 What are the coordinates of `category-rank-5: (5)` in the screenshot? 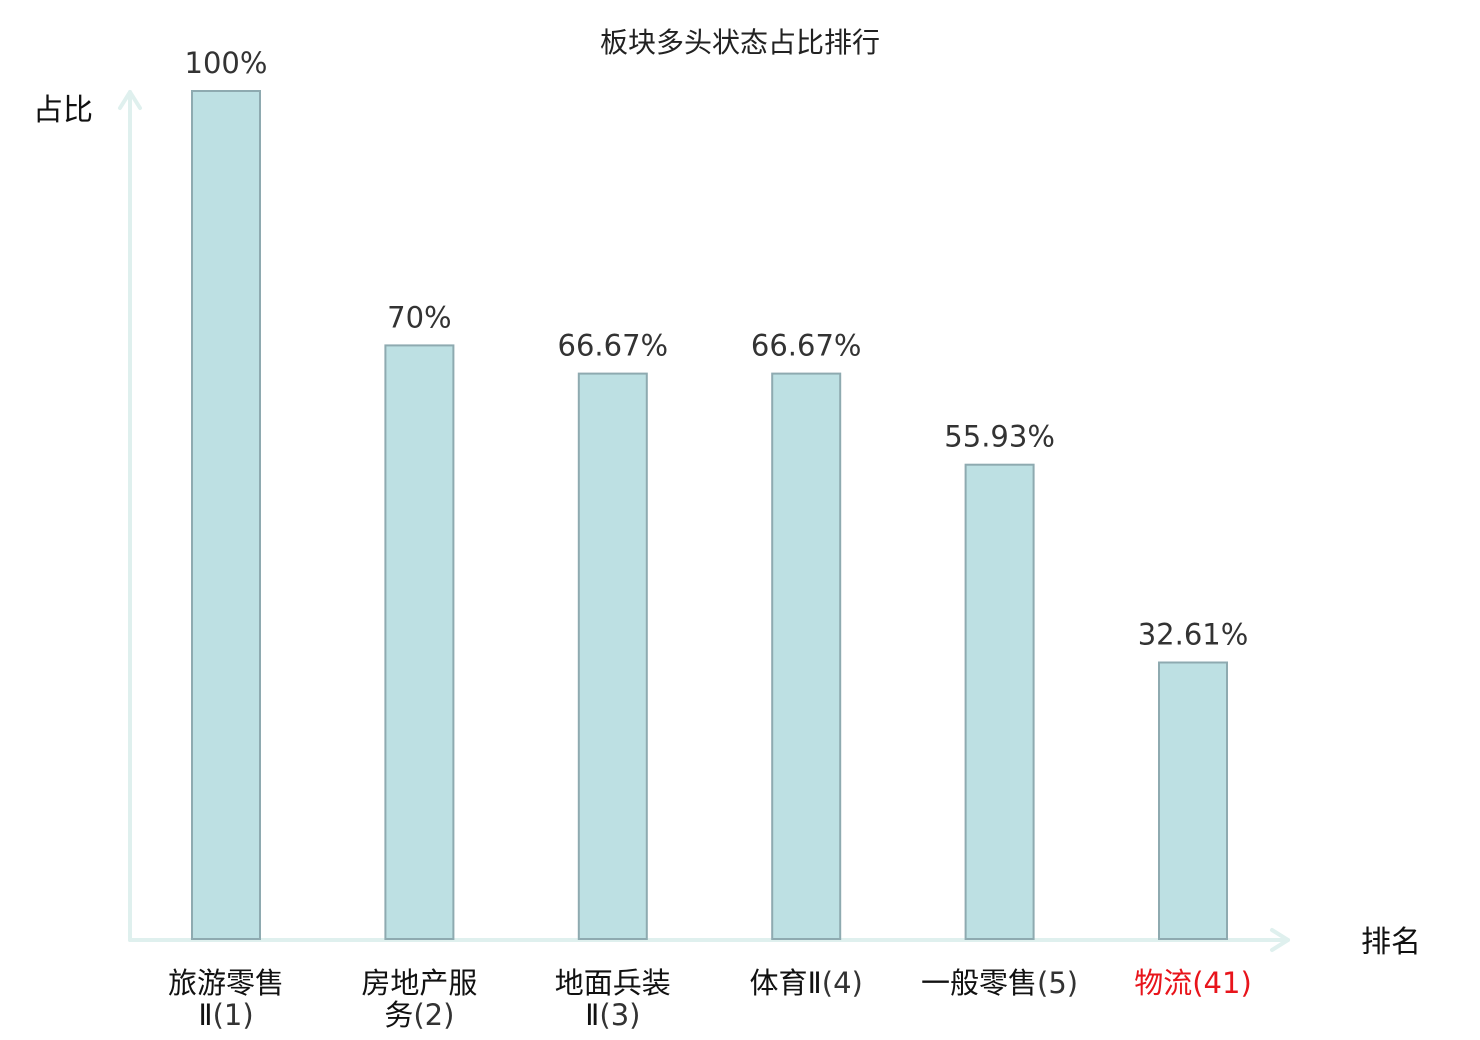 It's located at (1057, 983).